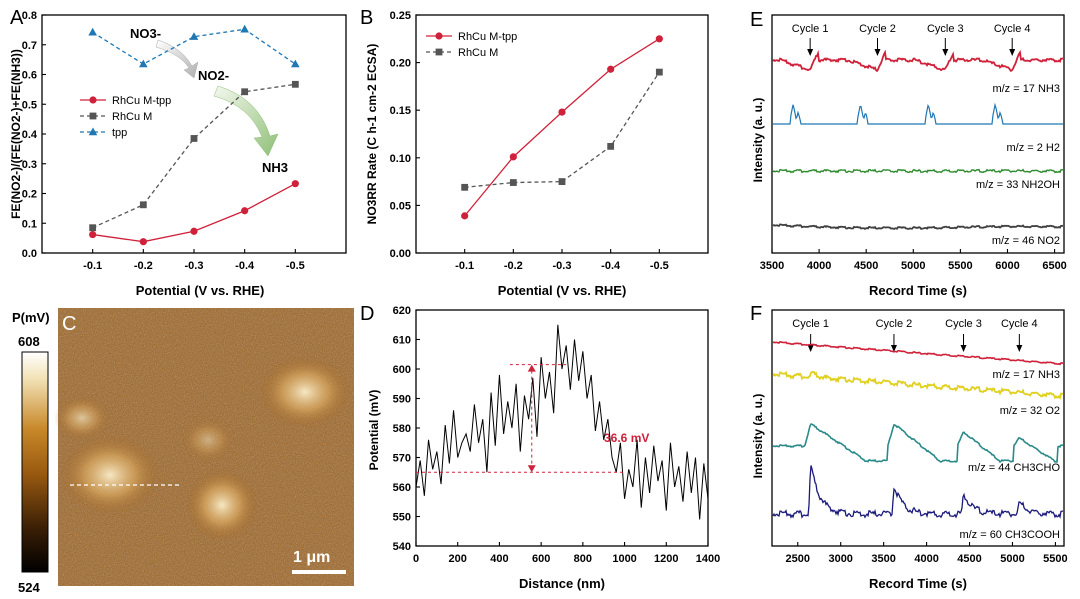  What do you see at coordinates (583, 559) in the screenshot?
I see `panel-d-x-tick-label: 800` at bounding box center [583, 559].